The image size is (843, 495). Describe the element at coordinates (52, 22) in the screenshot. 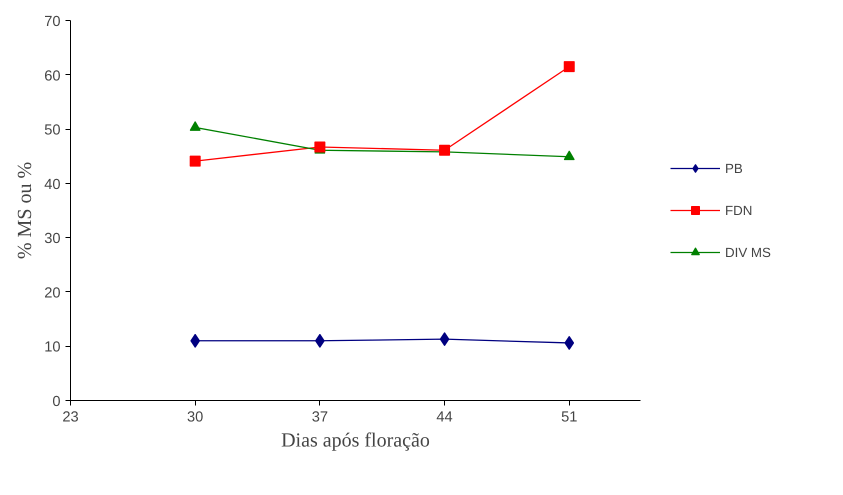

I see `y-tick-label: 70` at that location.